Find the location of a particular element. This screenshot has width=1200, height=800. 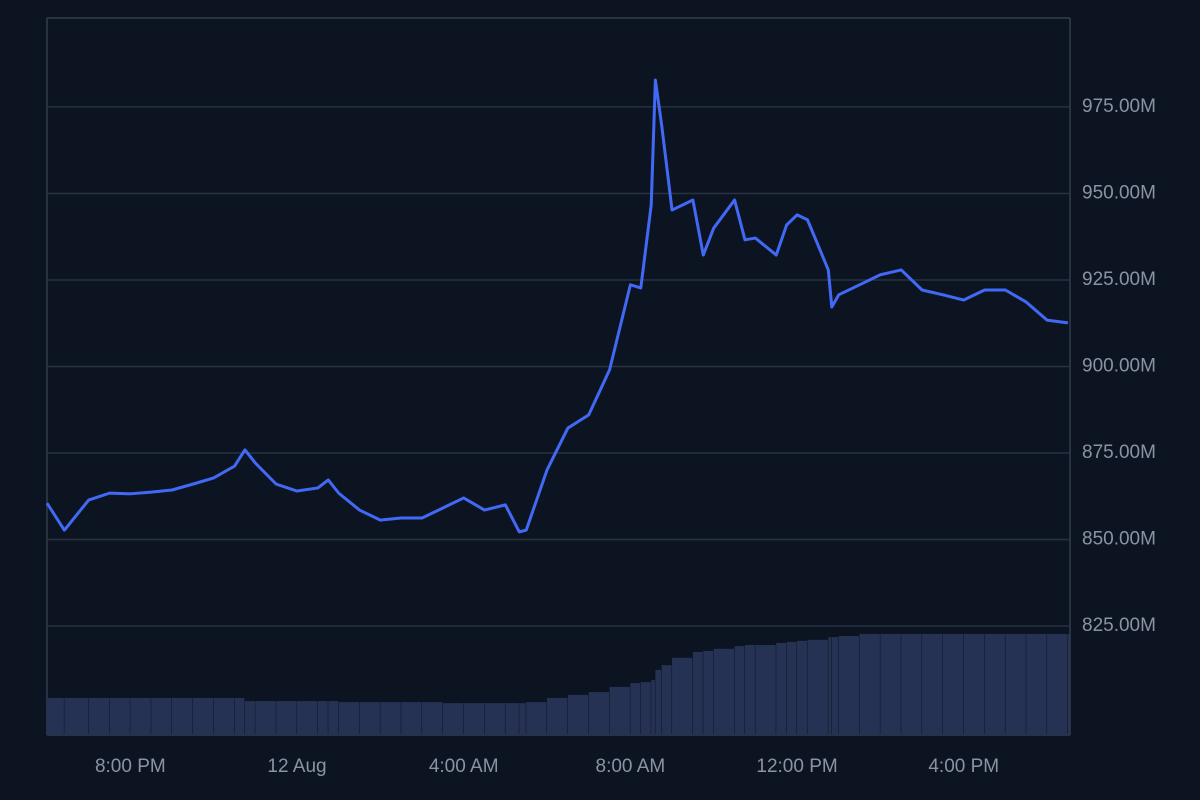

y-tick-label: 850.00M is located at coordinates (1119, 539).